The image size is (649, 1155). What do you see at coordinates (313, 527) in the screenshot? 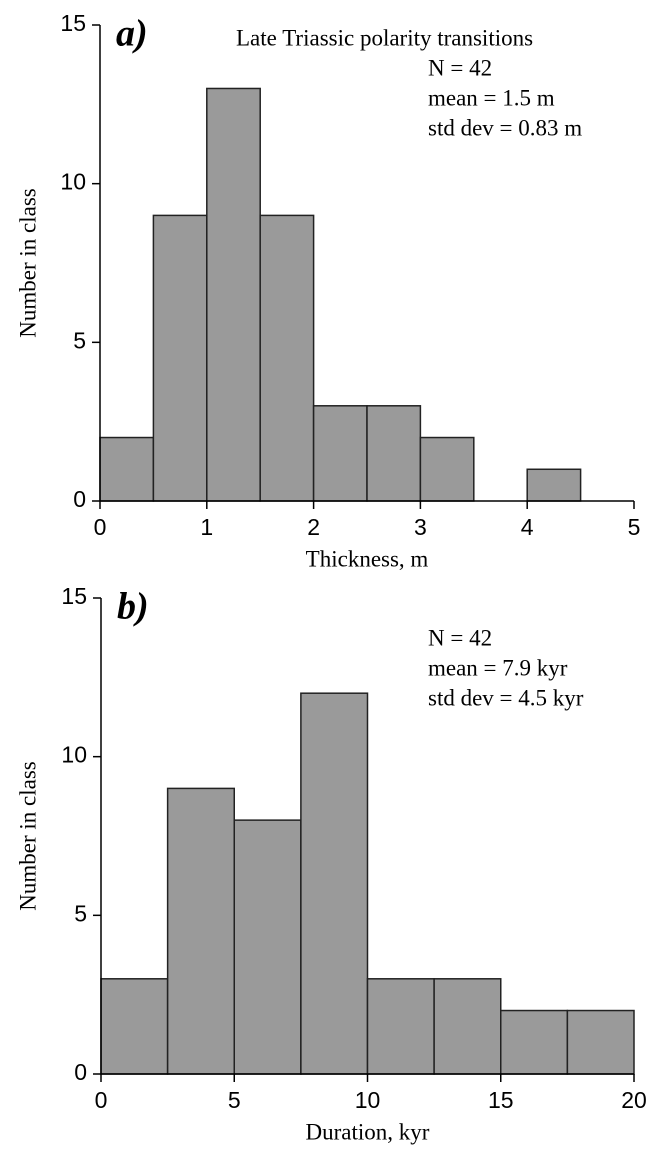
I see `x-tick-label: 2` at bounding box center [313, 527].